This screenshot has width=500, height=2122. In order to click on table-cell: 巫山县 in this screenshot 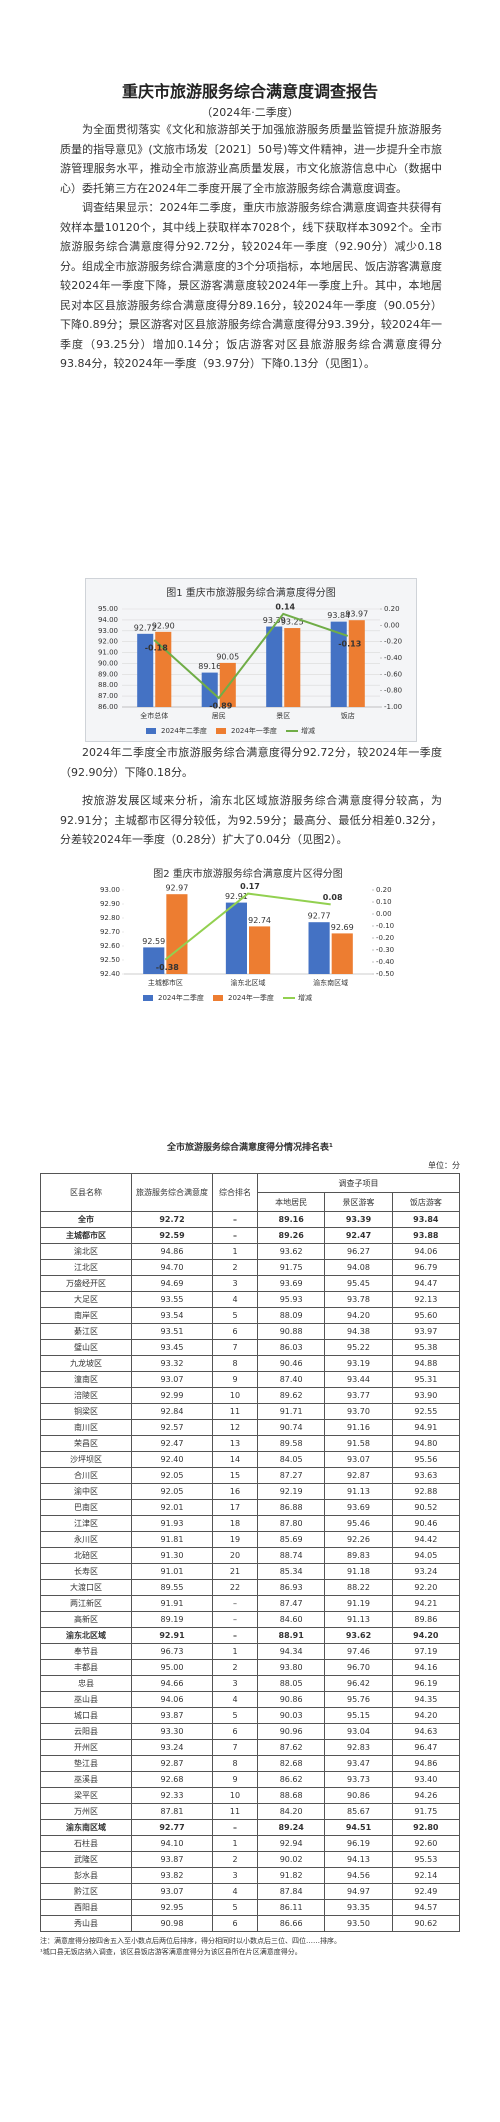, I will do `click(86, 1699)`.